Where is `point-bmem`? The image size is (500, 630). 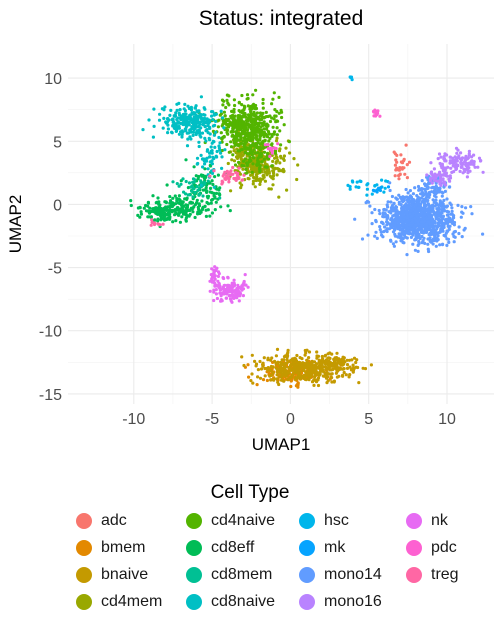
point-bmem is located at coordinates (267, 380).